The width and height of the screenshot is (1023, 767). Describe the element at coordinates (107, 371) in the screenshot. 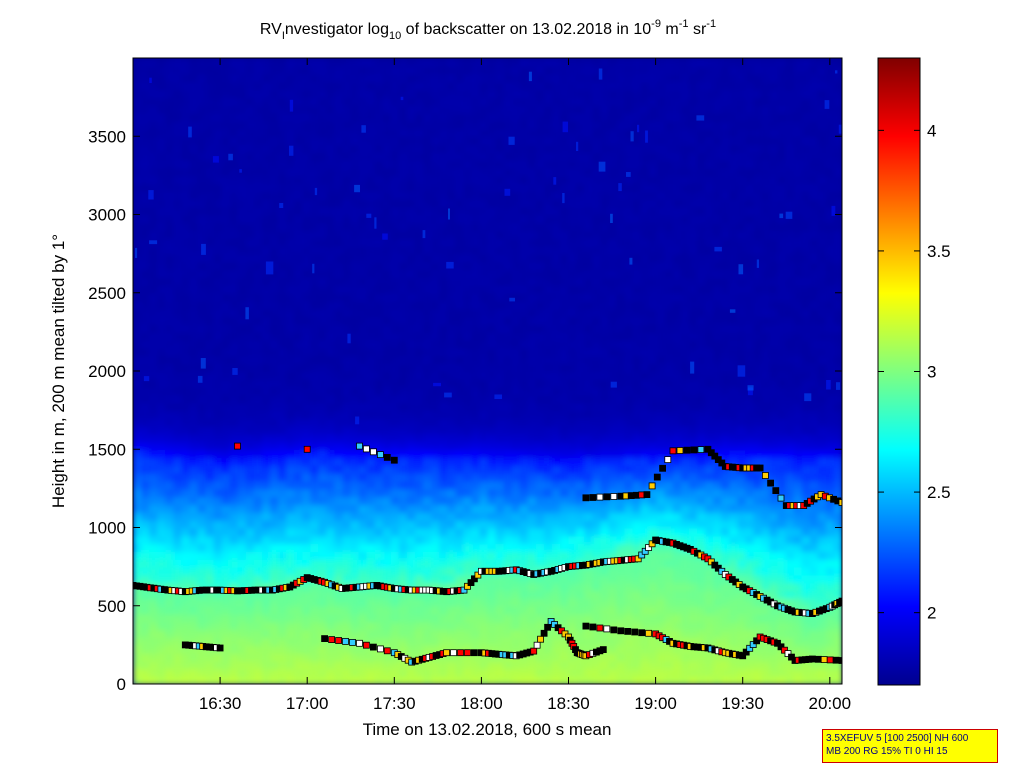

I see `y-tick-label: 2000` at that location.